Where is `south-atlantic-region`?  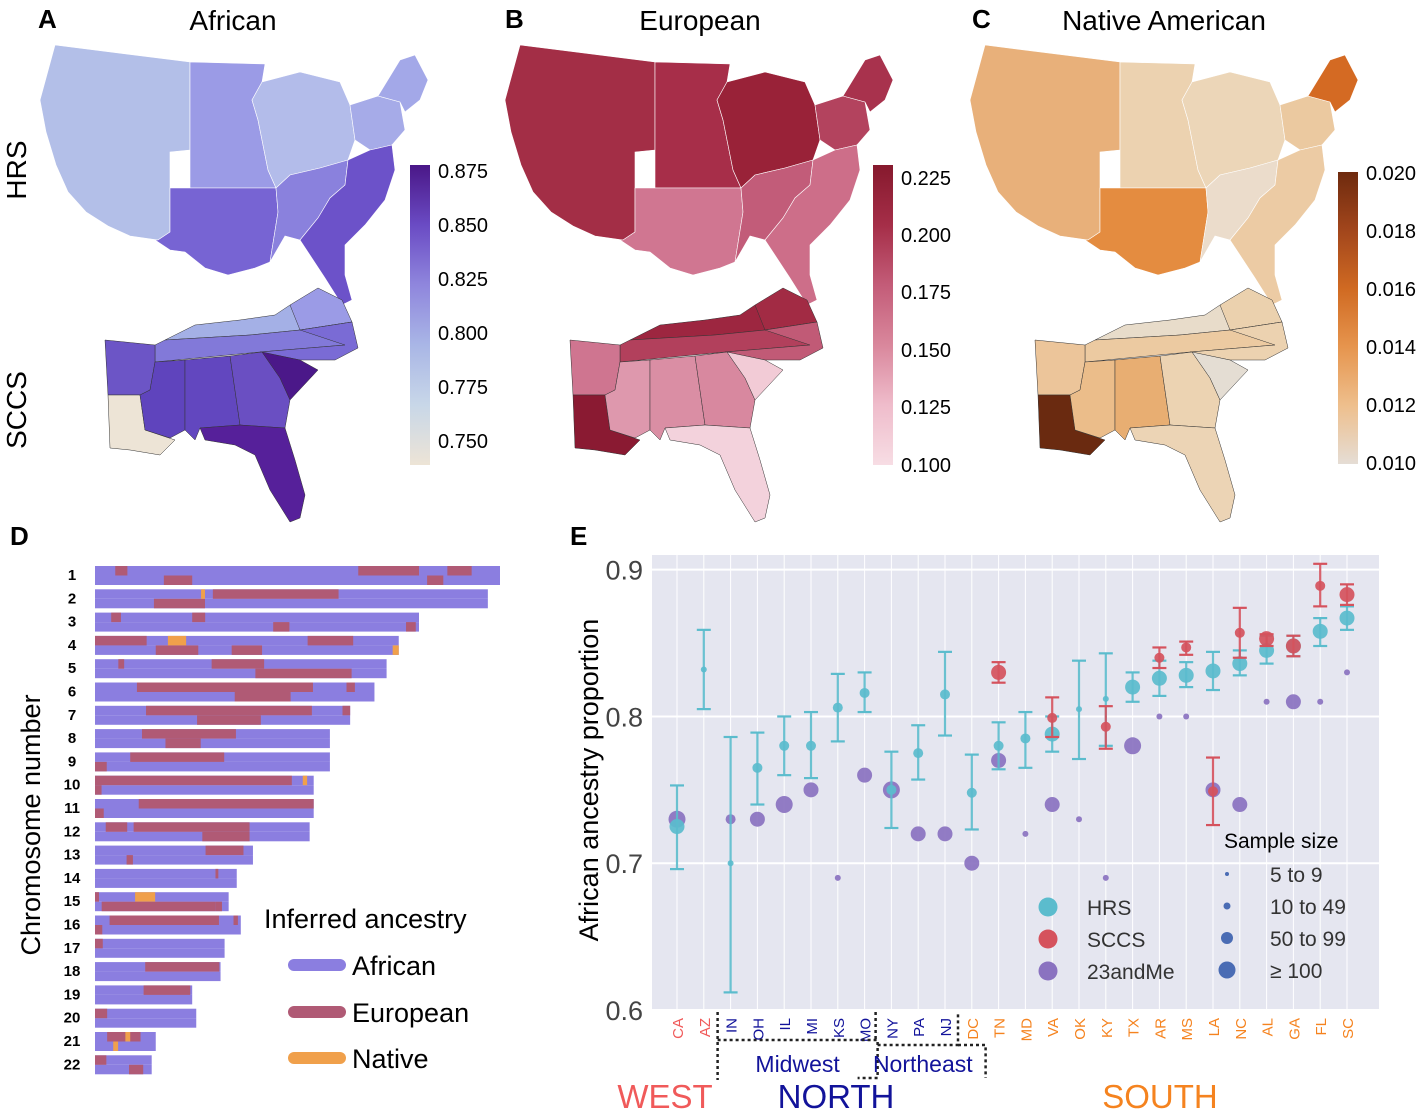
south-atlantic-region is located at coordinates (1277, 225).